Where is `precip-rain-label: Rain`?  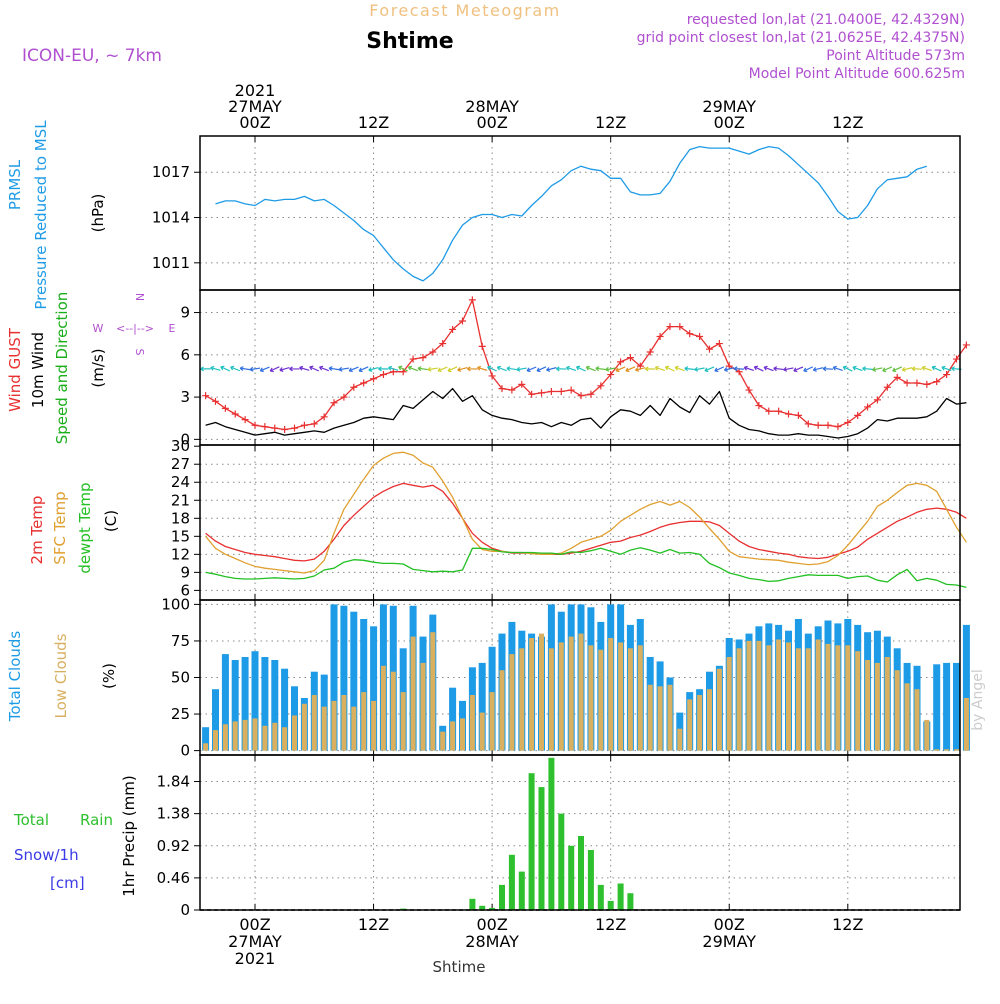
precip-rain-label: Rain is located at coordinates (96, 820).